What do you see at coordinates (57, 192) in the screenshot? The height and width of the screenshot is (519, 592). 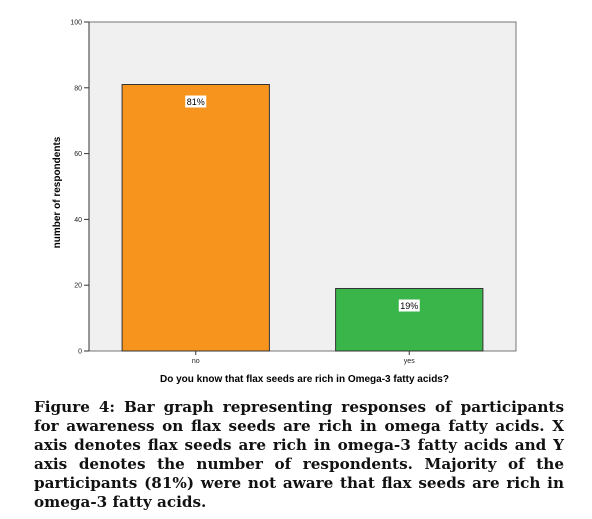 I see `y-axis-title: number of respondents` at bounding box center [57, 192].